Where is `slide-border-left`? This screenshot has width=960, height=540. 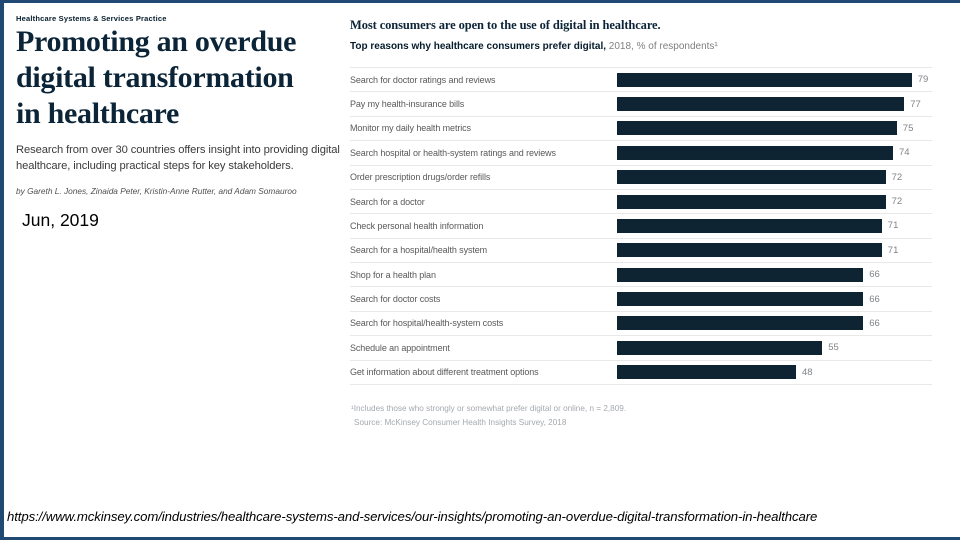 slide-border-left is located at coordinates (2, 270).